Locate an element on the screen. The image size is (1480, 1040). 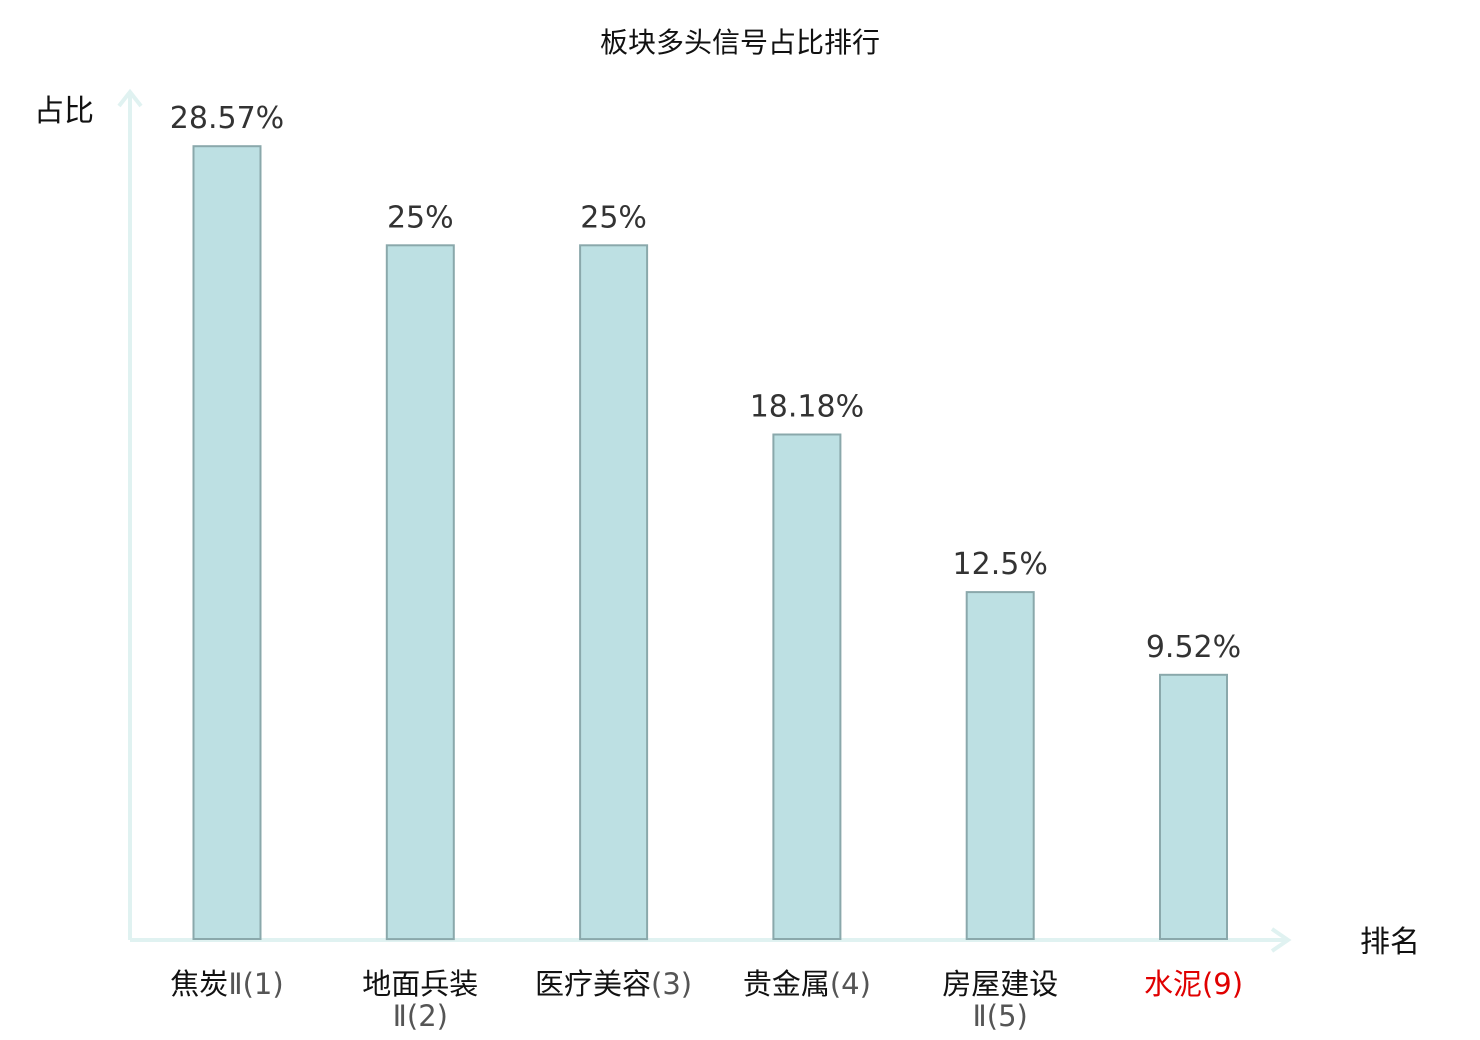
category-label: 贵金属(4) is located at coordinates (807, 984).